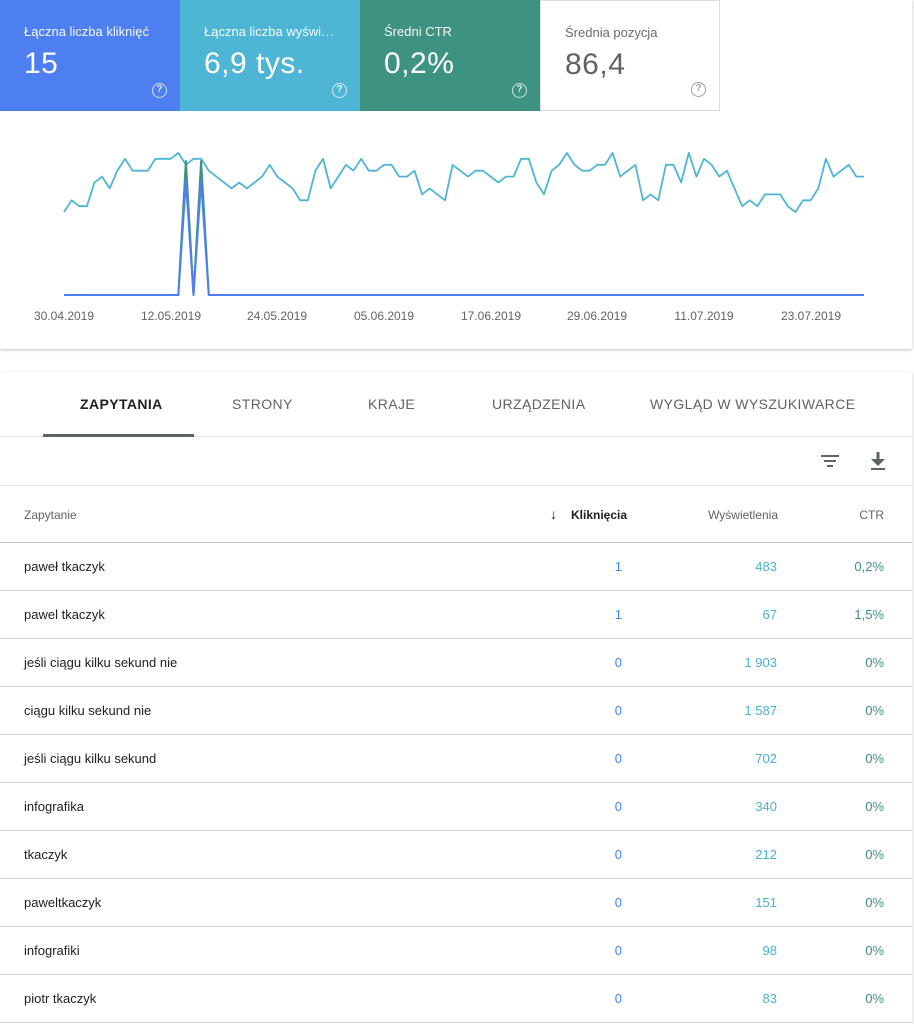 Image resolution: width=914 pixels, height=1024 pixels. What do you see at coordinates (456, 567) in the screenshot?
I see `table-row: paweł tkaczyk 1 483 0,2%` at bounding box center [456, 567].